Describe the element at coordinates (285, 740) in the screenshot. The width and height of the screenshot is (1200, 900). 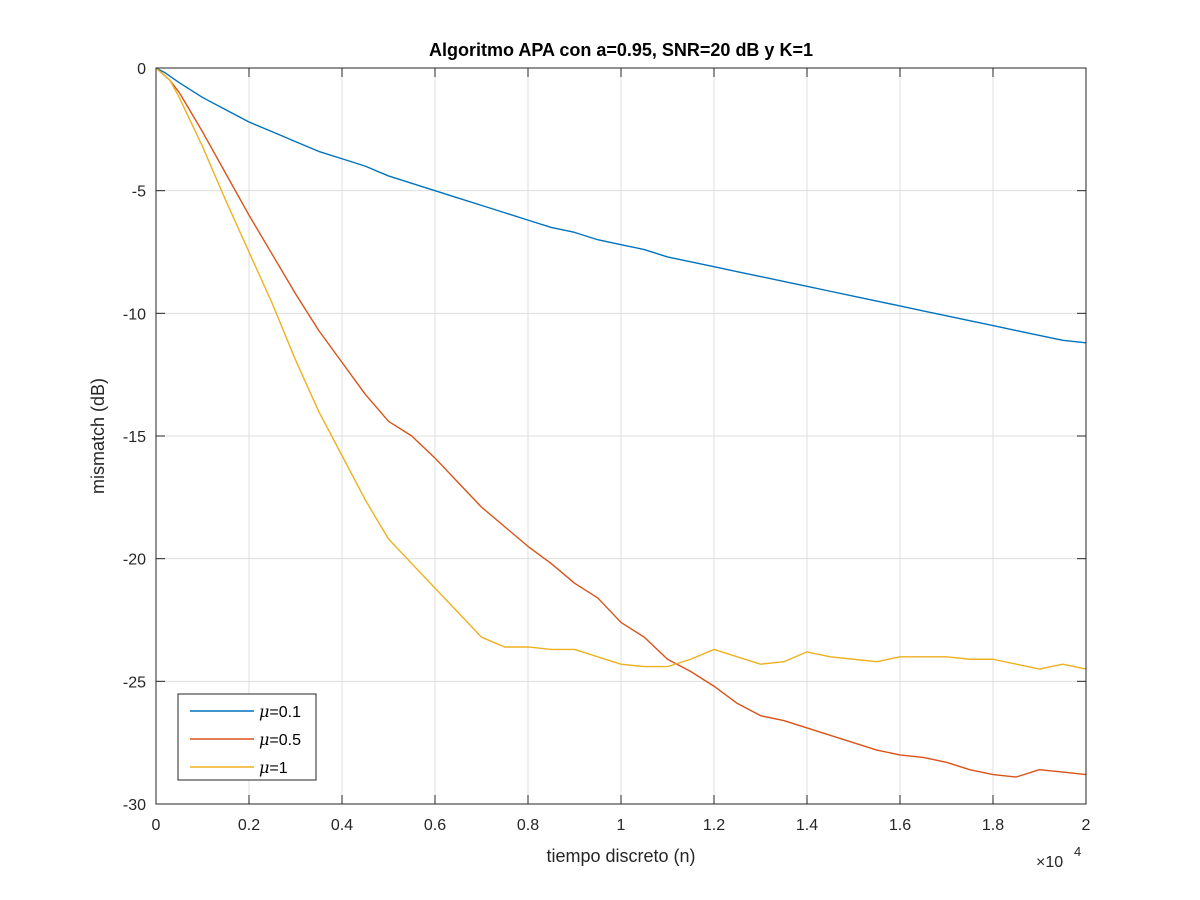
I see `legend-series-name: =0.5` at that location.